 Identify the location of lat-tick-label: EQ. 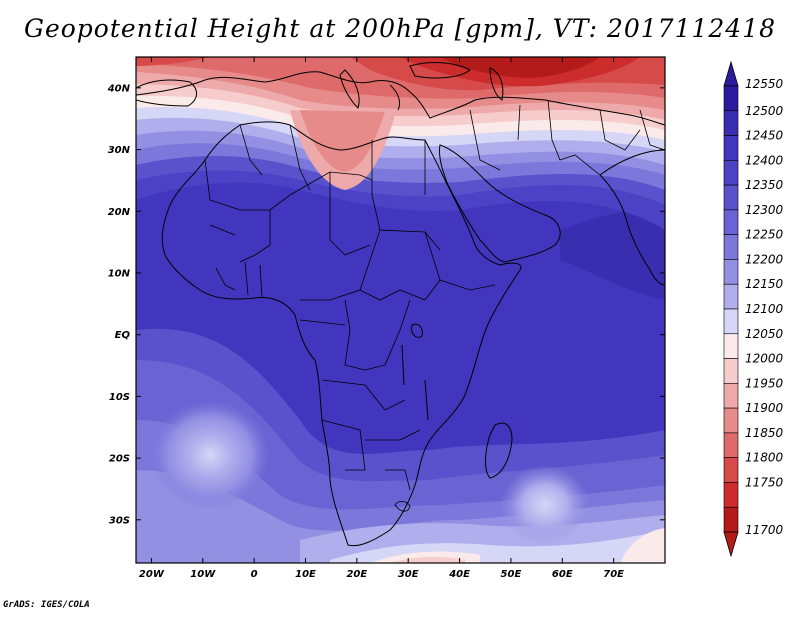
(123, 335).